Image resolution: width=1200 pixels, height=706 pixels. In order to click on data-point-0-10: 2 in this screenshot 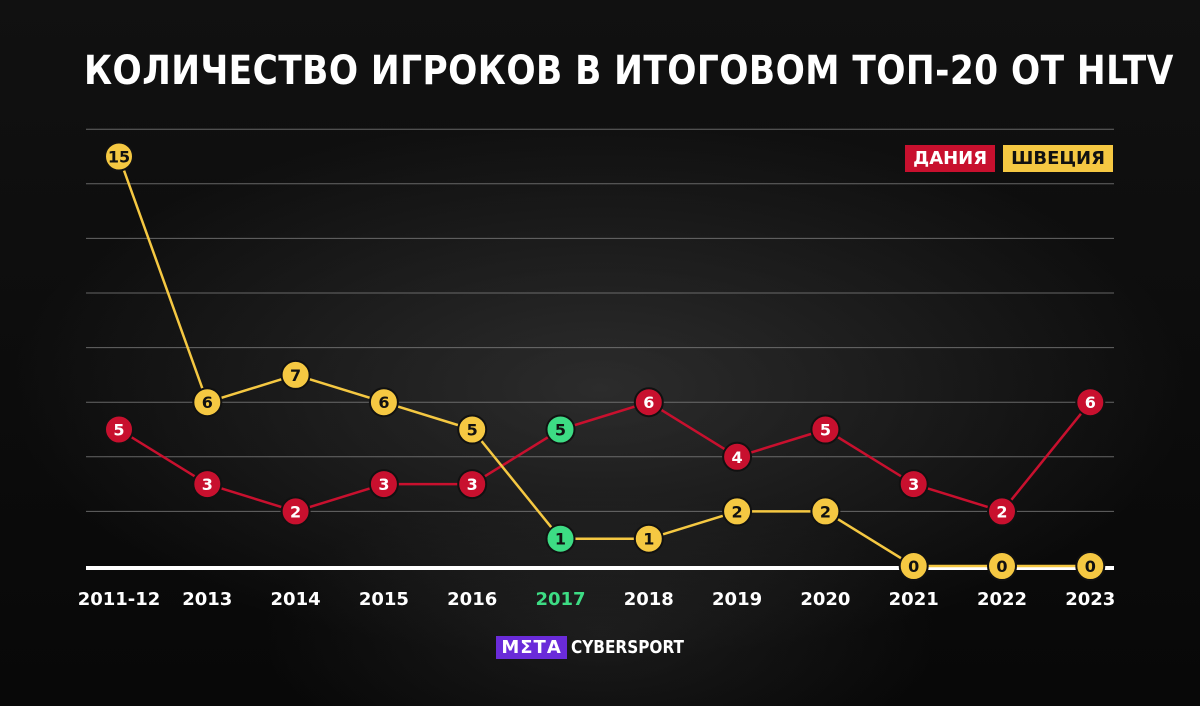, I will do `click(1002, 511)`.